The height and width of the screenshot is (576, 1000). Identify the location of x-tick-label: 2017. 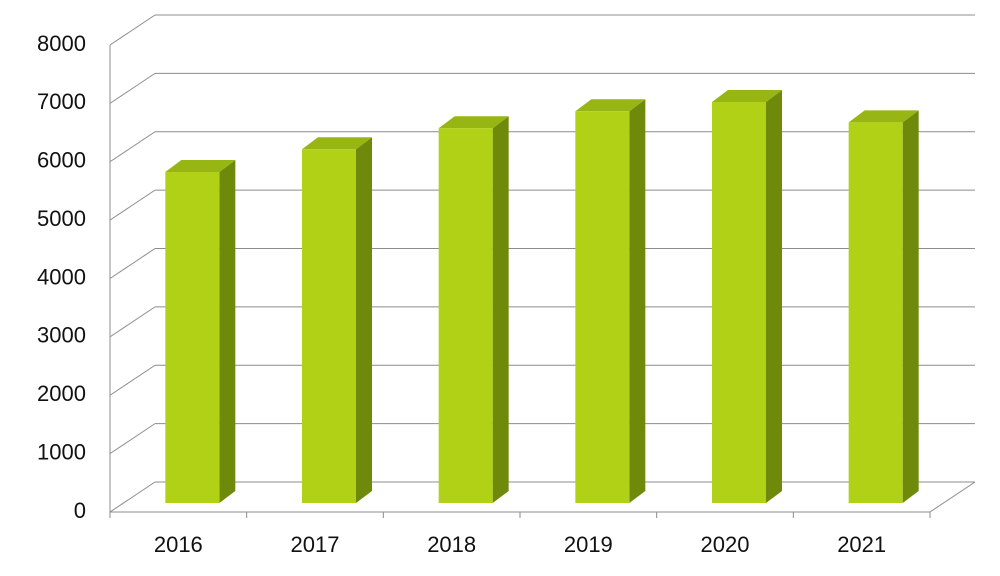
(315, 544).